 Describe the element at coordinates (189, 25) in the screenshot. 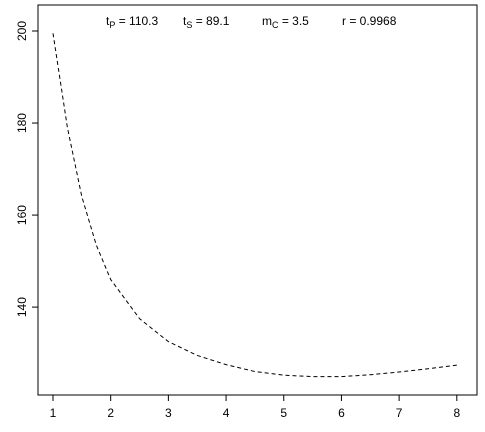

I see `annotation-sub: S` at that location.